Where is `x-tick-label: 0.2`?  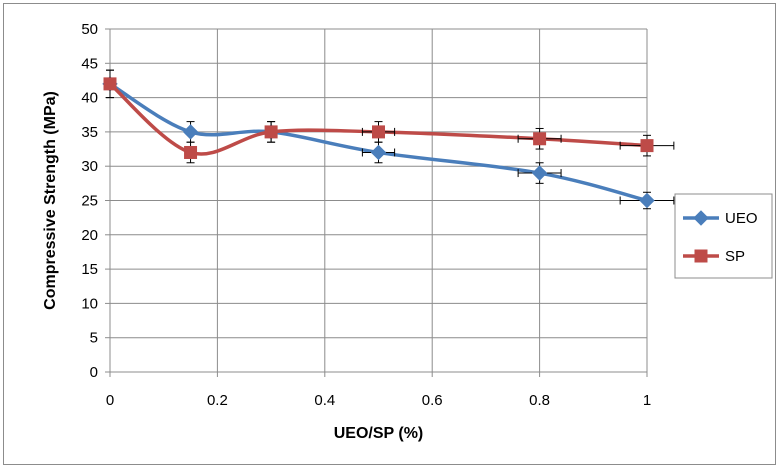
x-tick-label: 0.2 is located at coordinates (217, 400).